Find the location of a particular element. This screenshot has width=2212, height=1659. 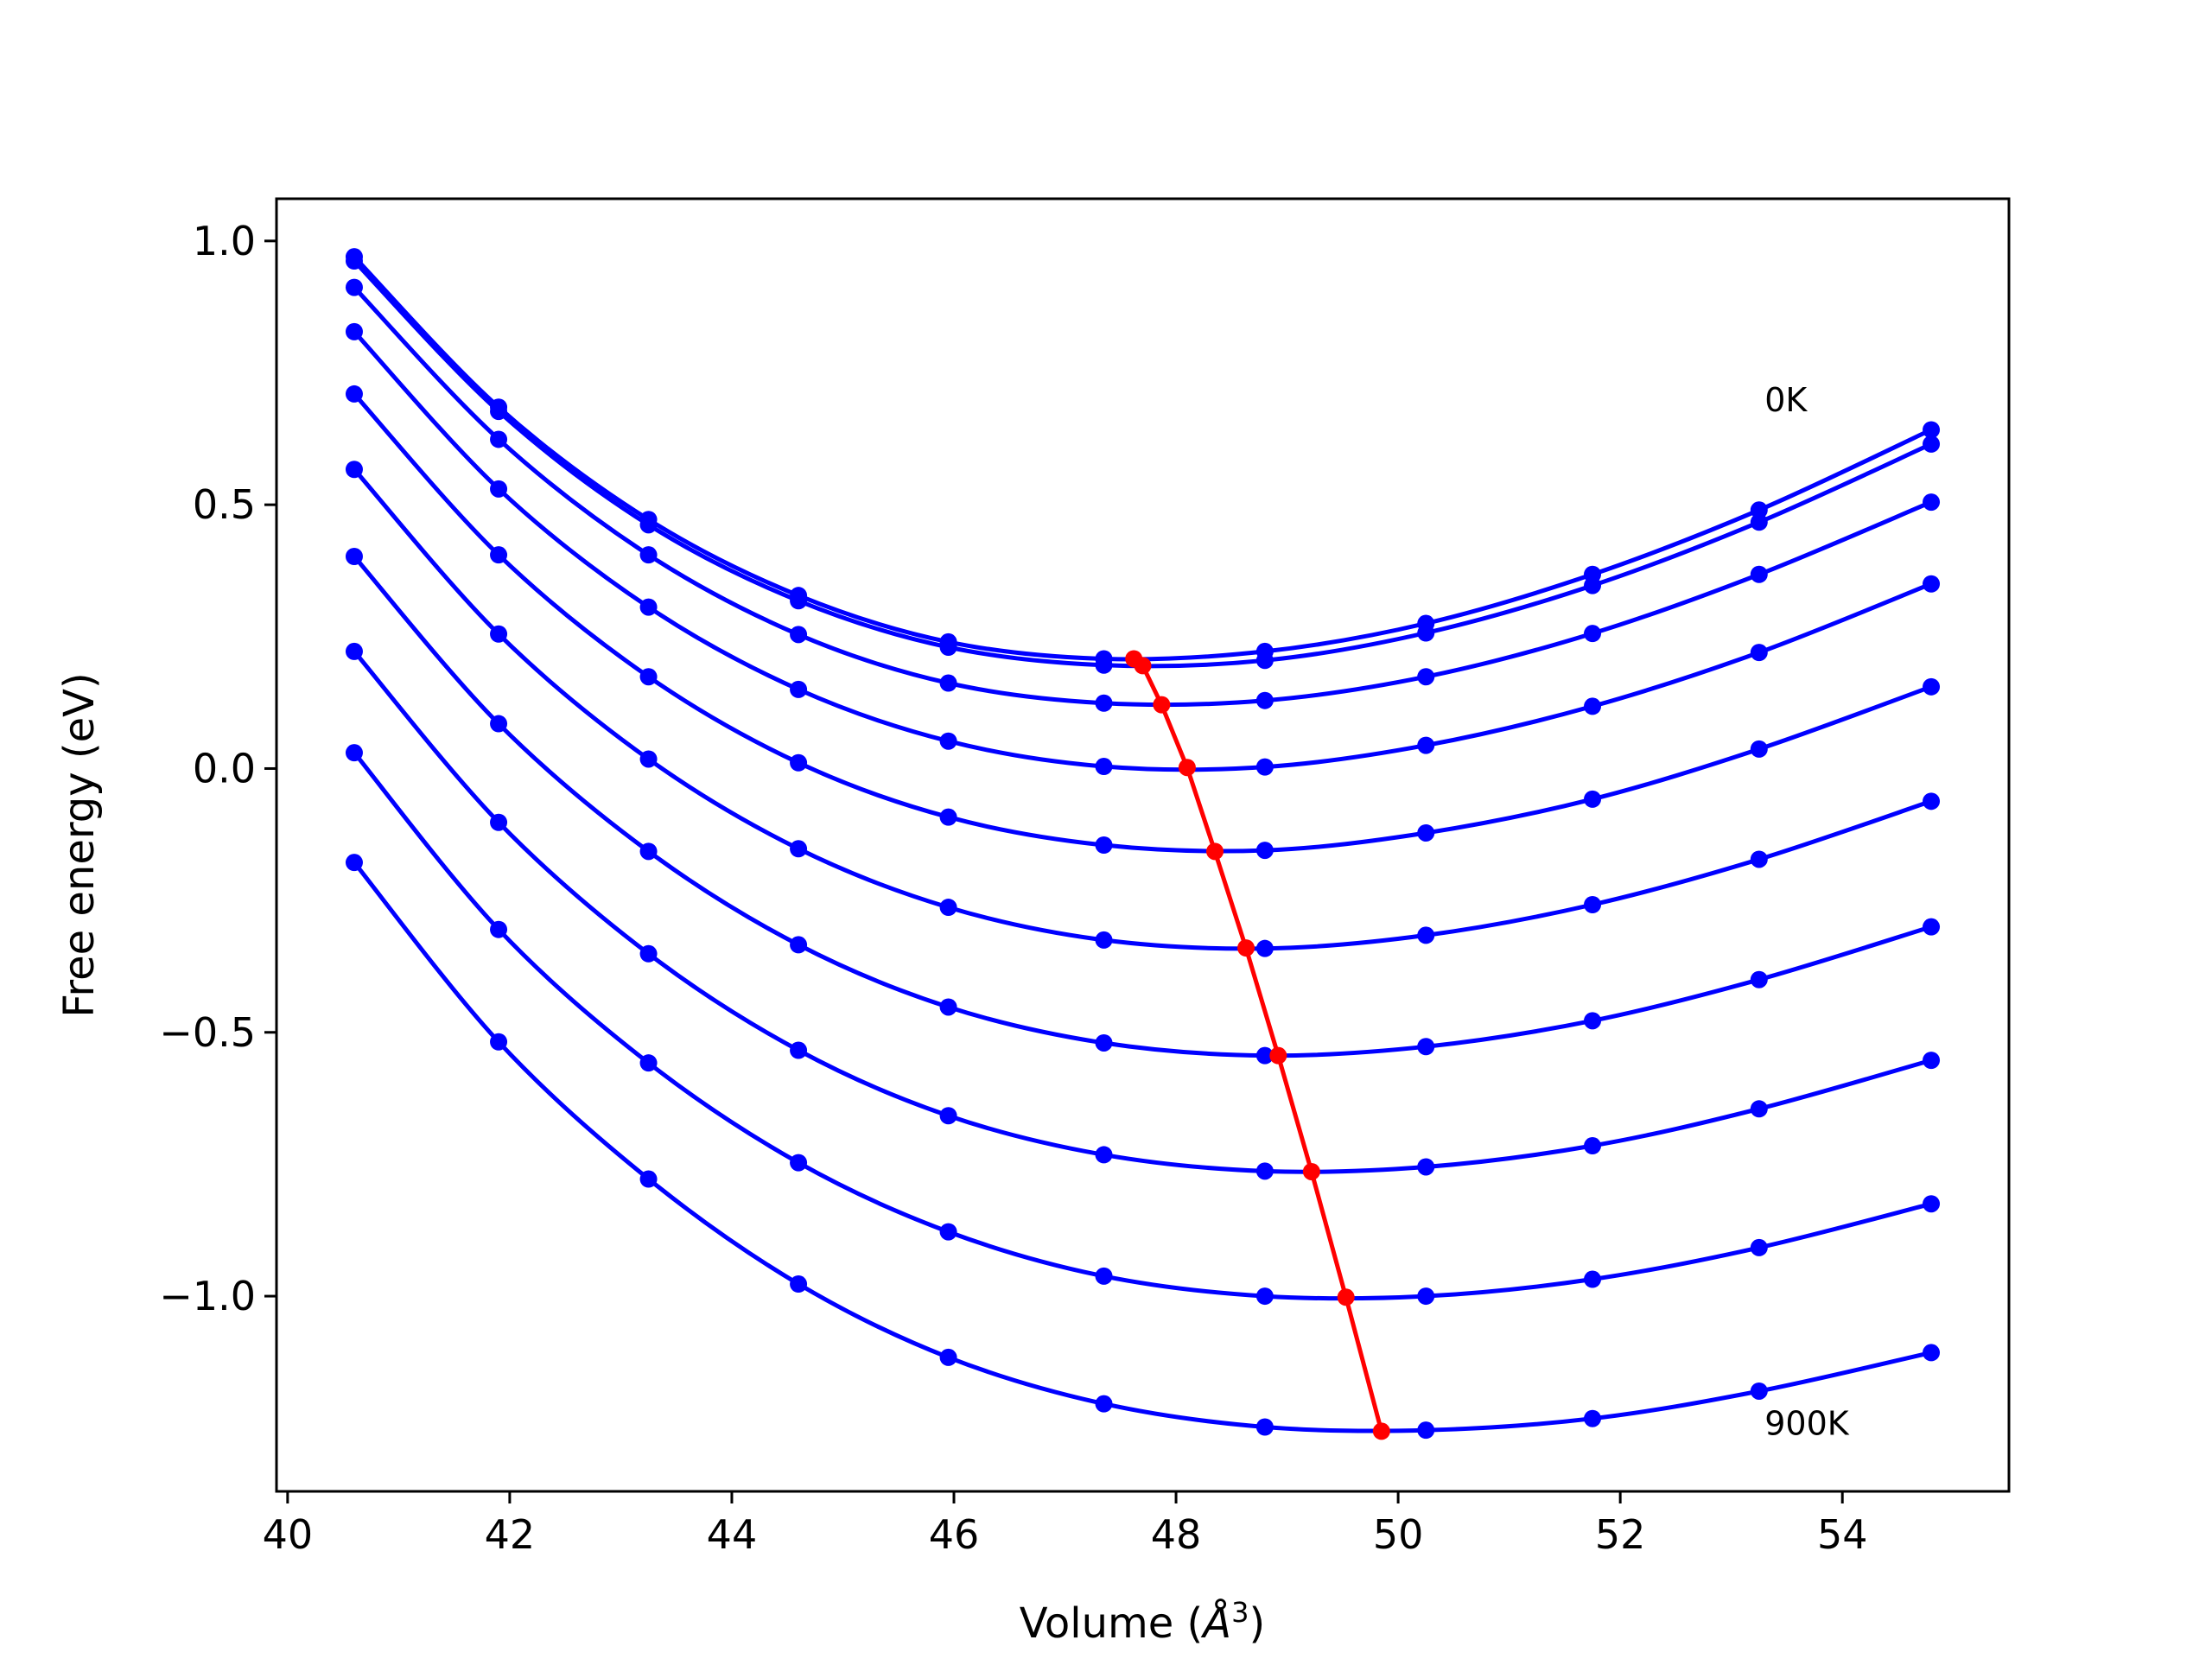

y-axis-ticks: 1.0 0.5 0.0 −0.5 −1.0 is located at coordinates (217, 768).